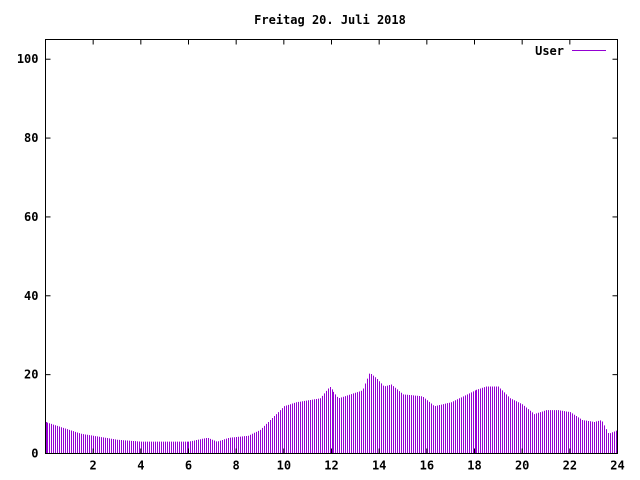 The width and height of the screenshot is (640, 480). I want to click on legend: User, so click(570, 51).